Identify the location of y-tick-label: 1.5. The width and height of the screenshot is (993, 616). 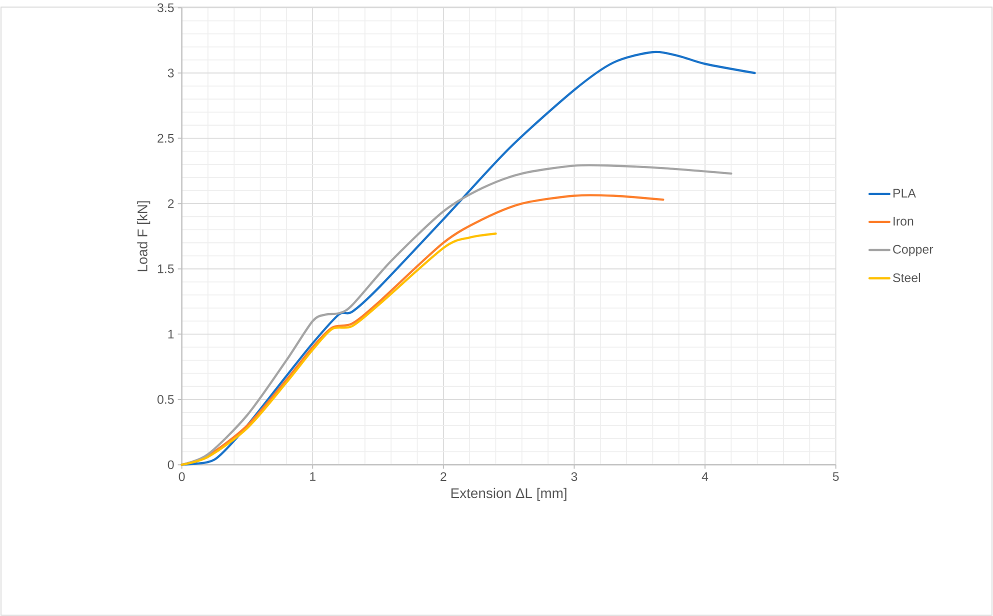
(166, 269).